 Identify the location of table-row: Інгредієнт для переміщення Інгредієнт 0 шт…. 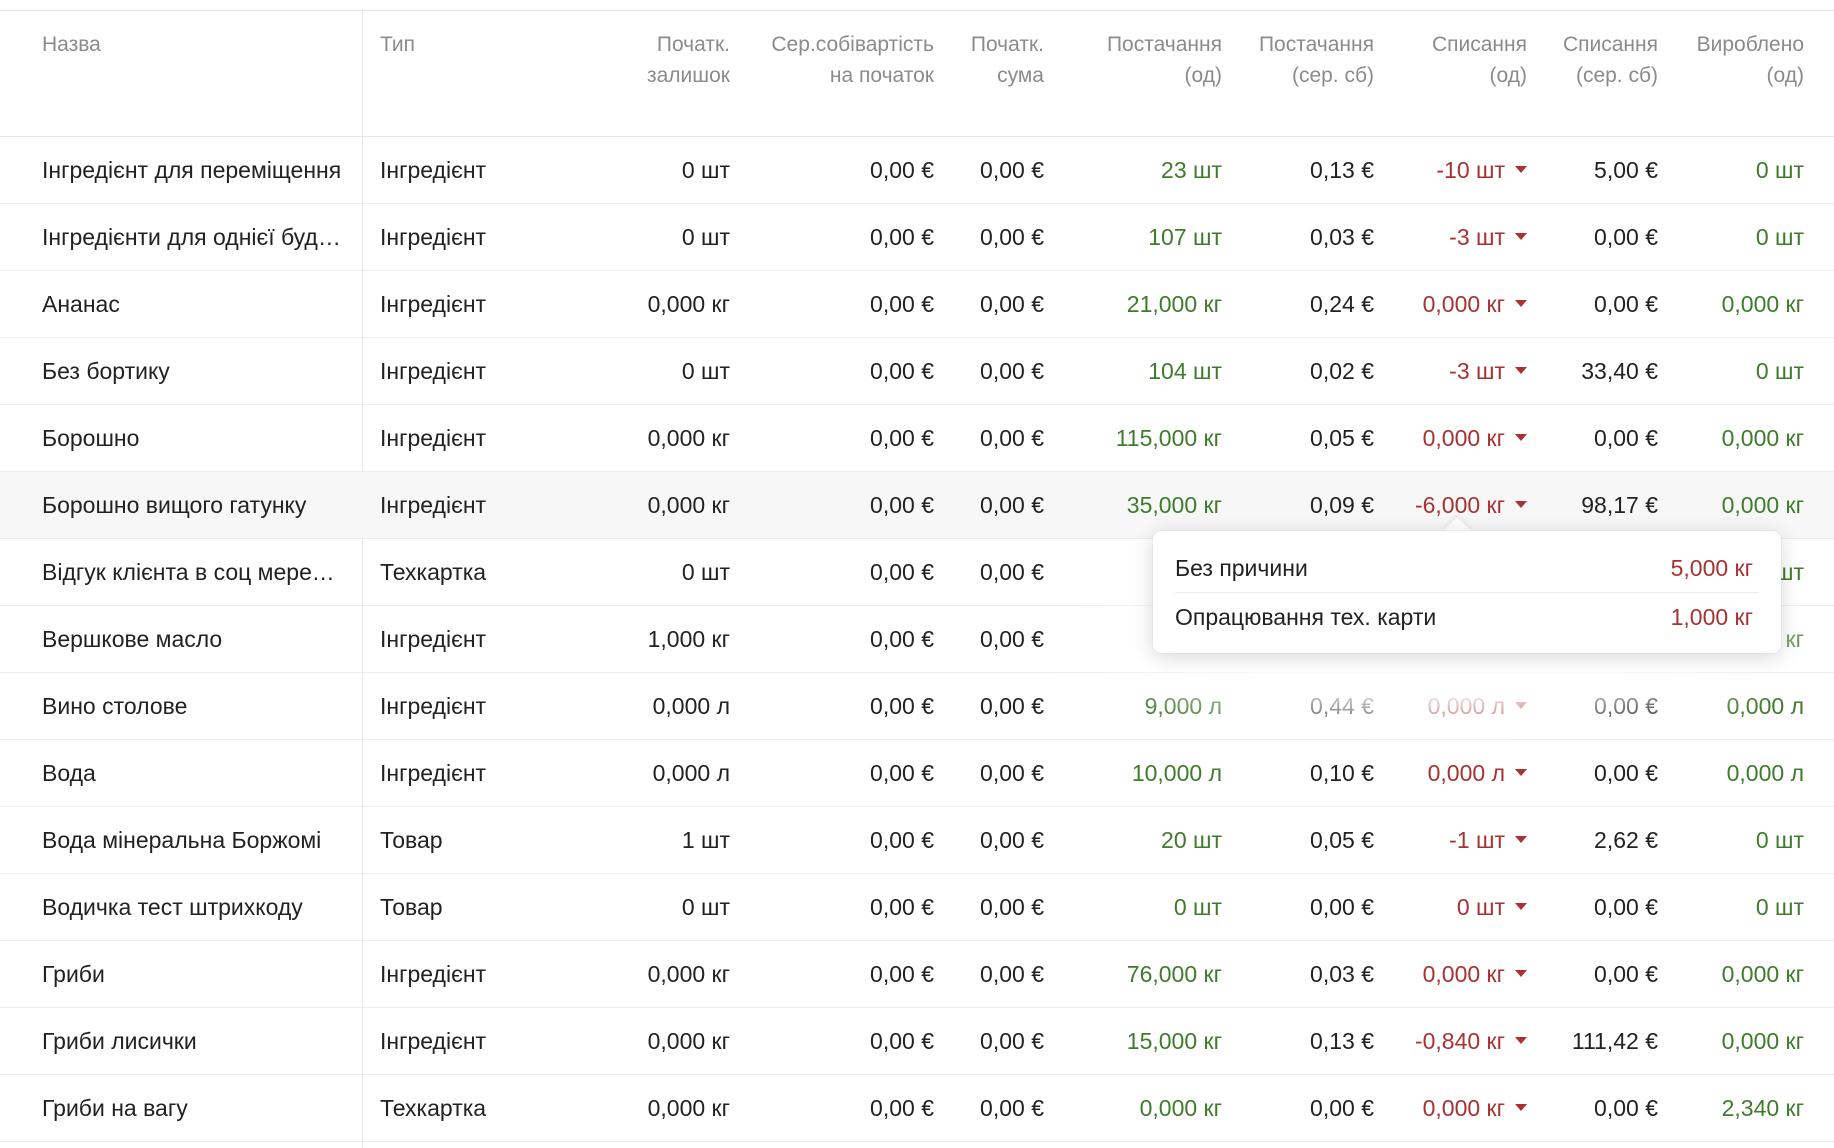
(917, 170).